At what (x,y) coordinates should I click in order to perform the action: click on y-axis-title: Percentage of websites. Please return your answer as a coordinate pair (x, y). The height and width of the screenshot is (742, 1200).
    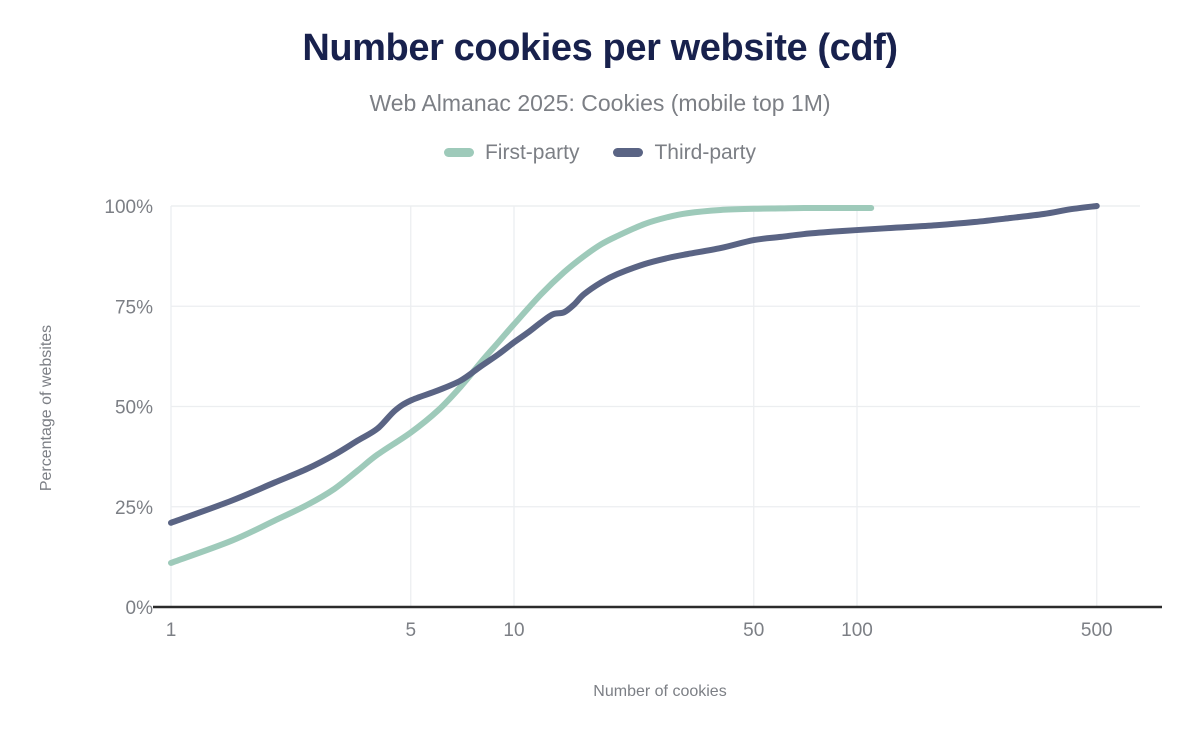
    Looking at the image, I should click on (46, 408).